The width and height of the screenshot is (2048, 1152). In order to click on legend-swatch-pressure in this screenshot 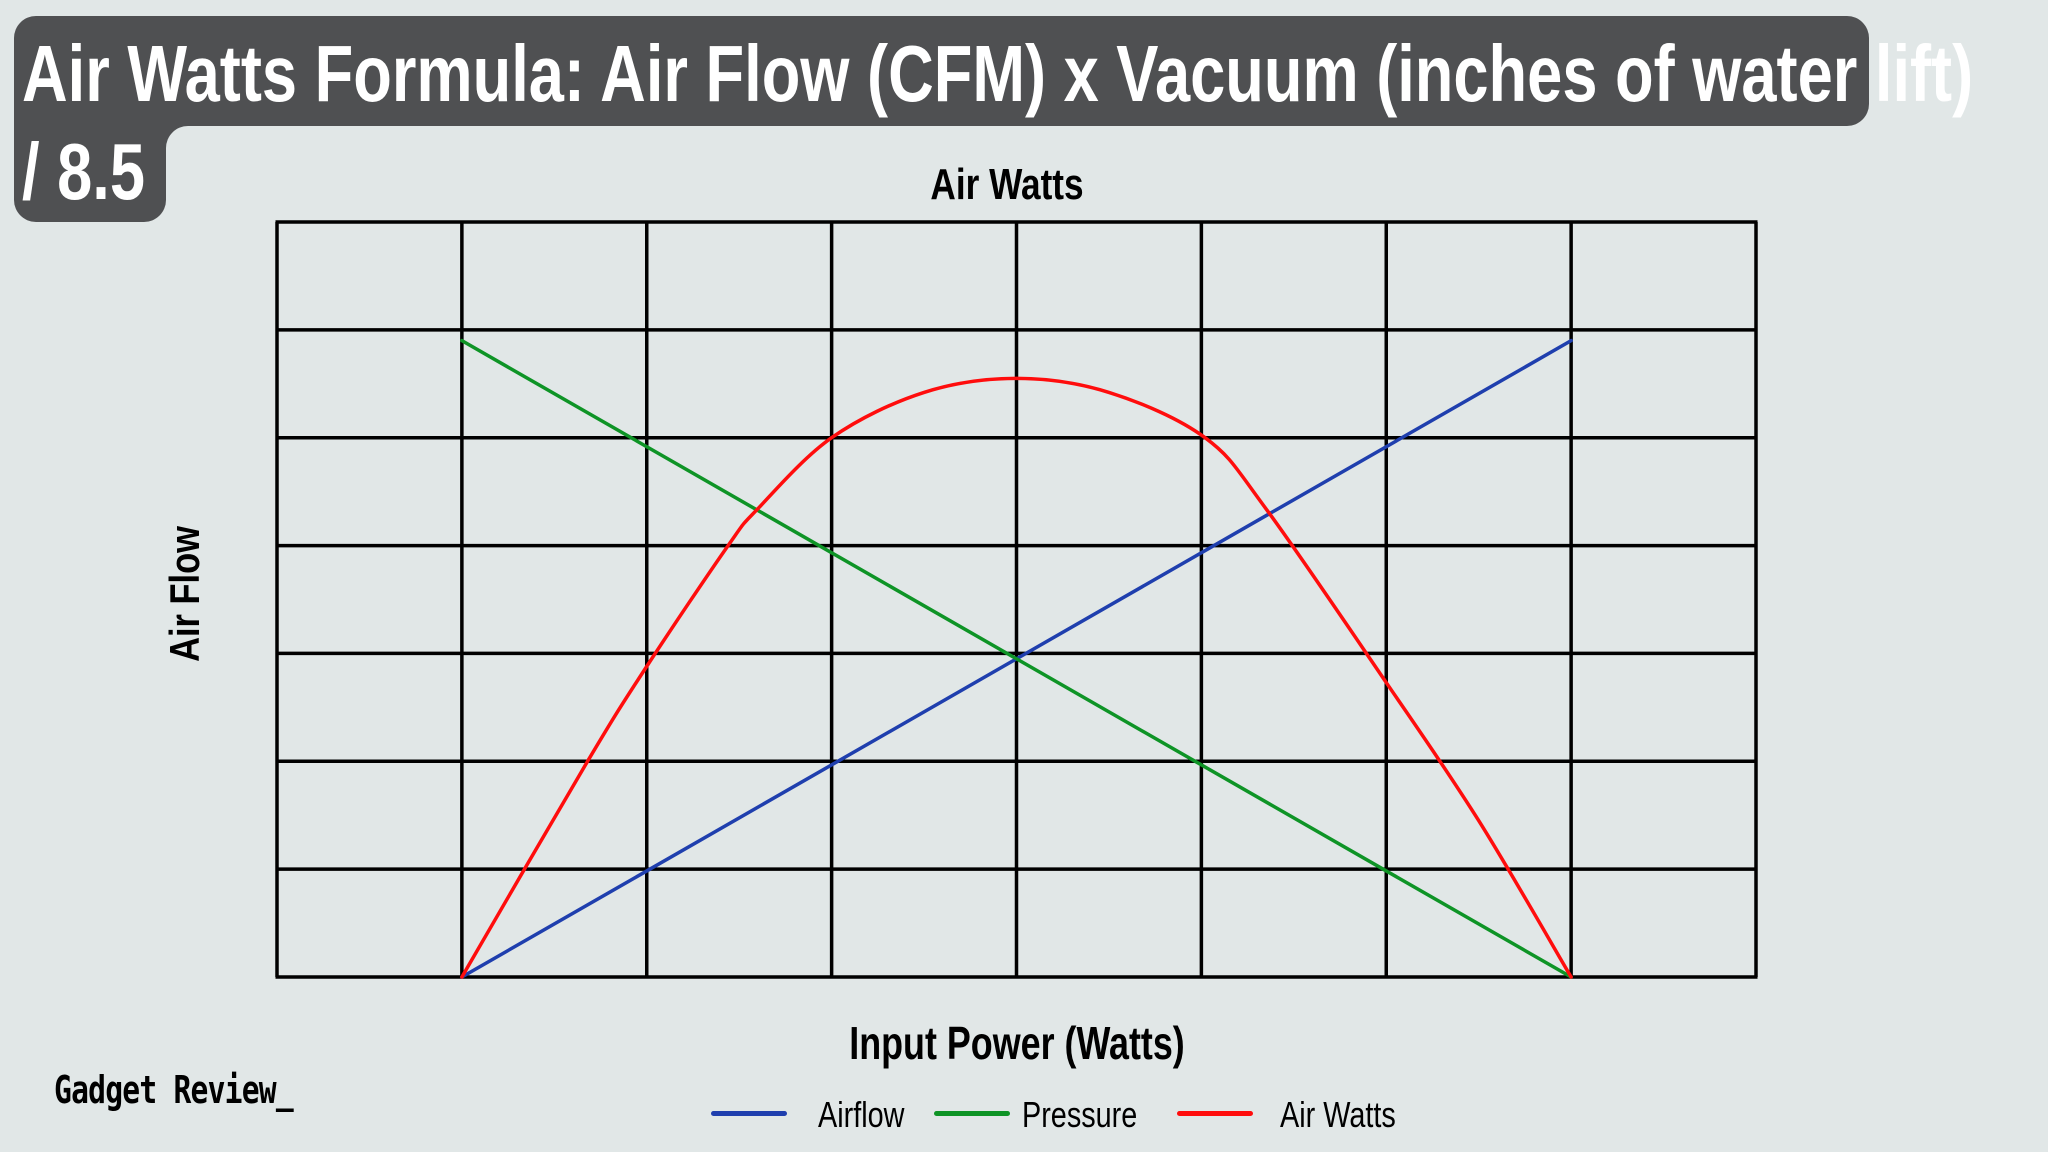, I will do `click(972, 1113)`.